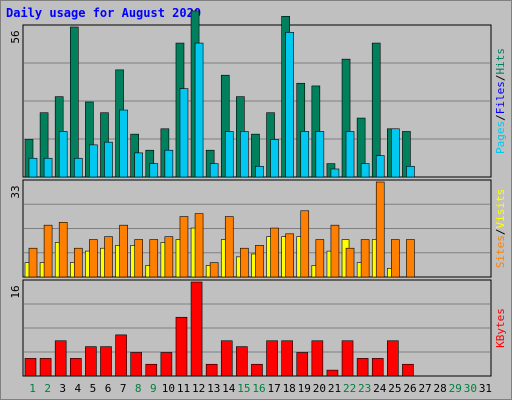 This screenshot has width=512, height=400. I want to click on x-tick-label: 26, so click(409, 388).